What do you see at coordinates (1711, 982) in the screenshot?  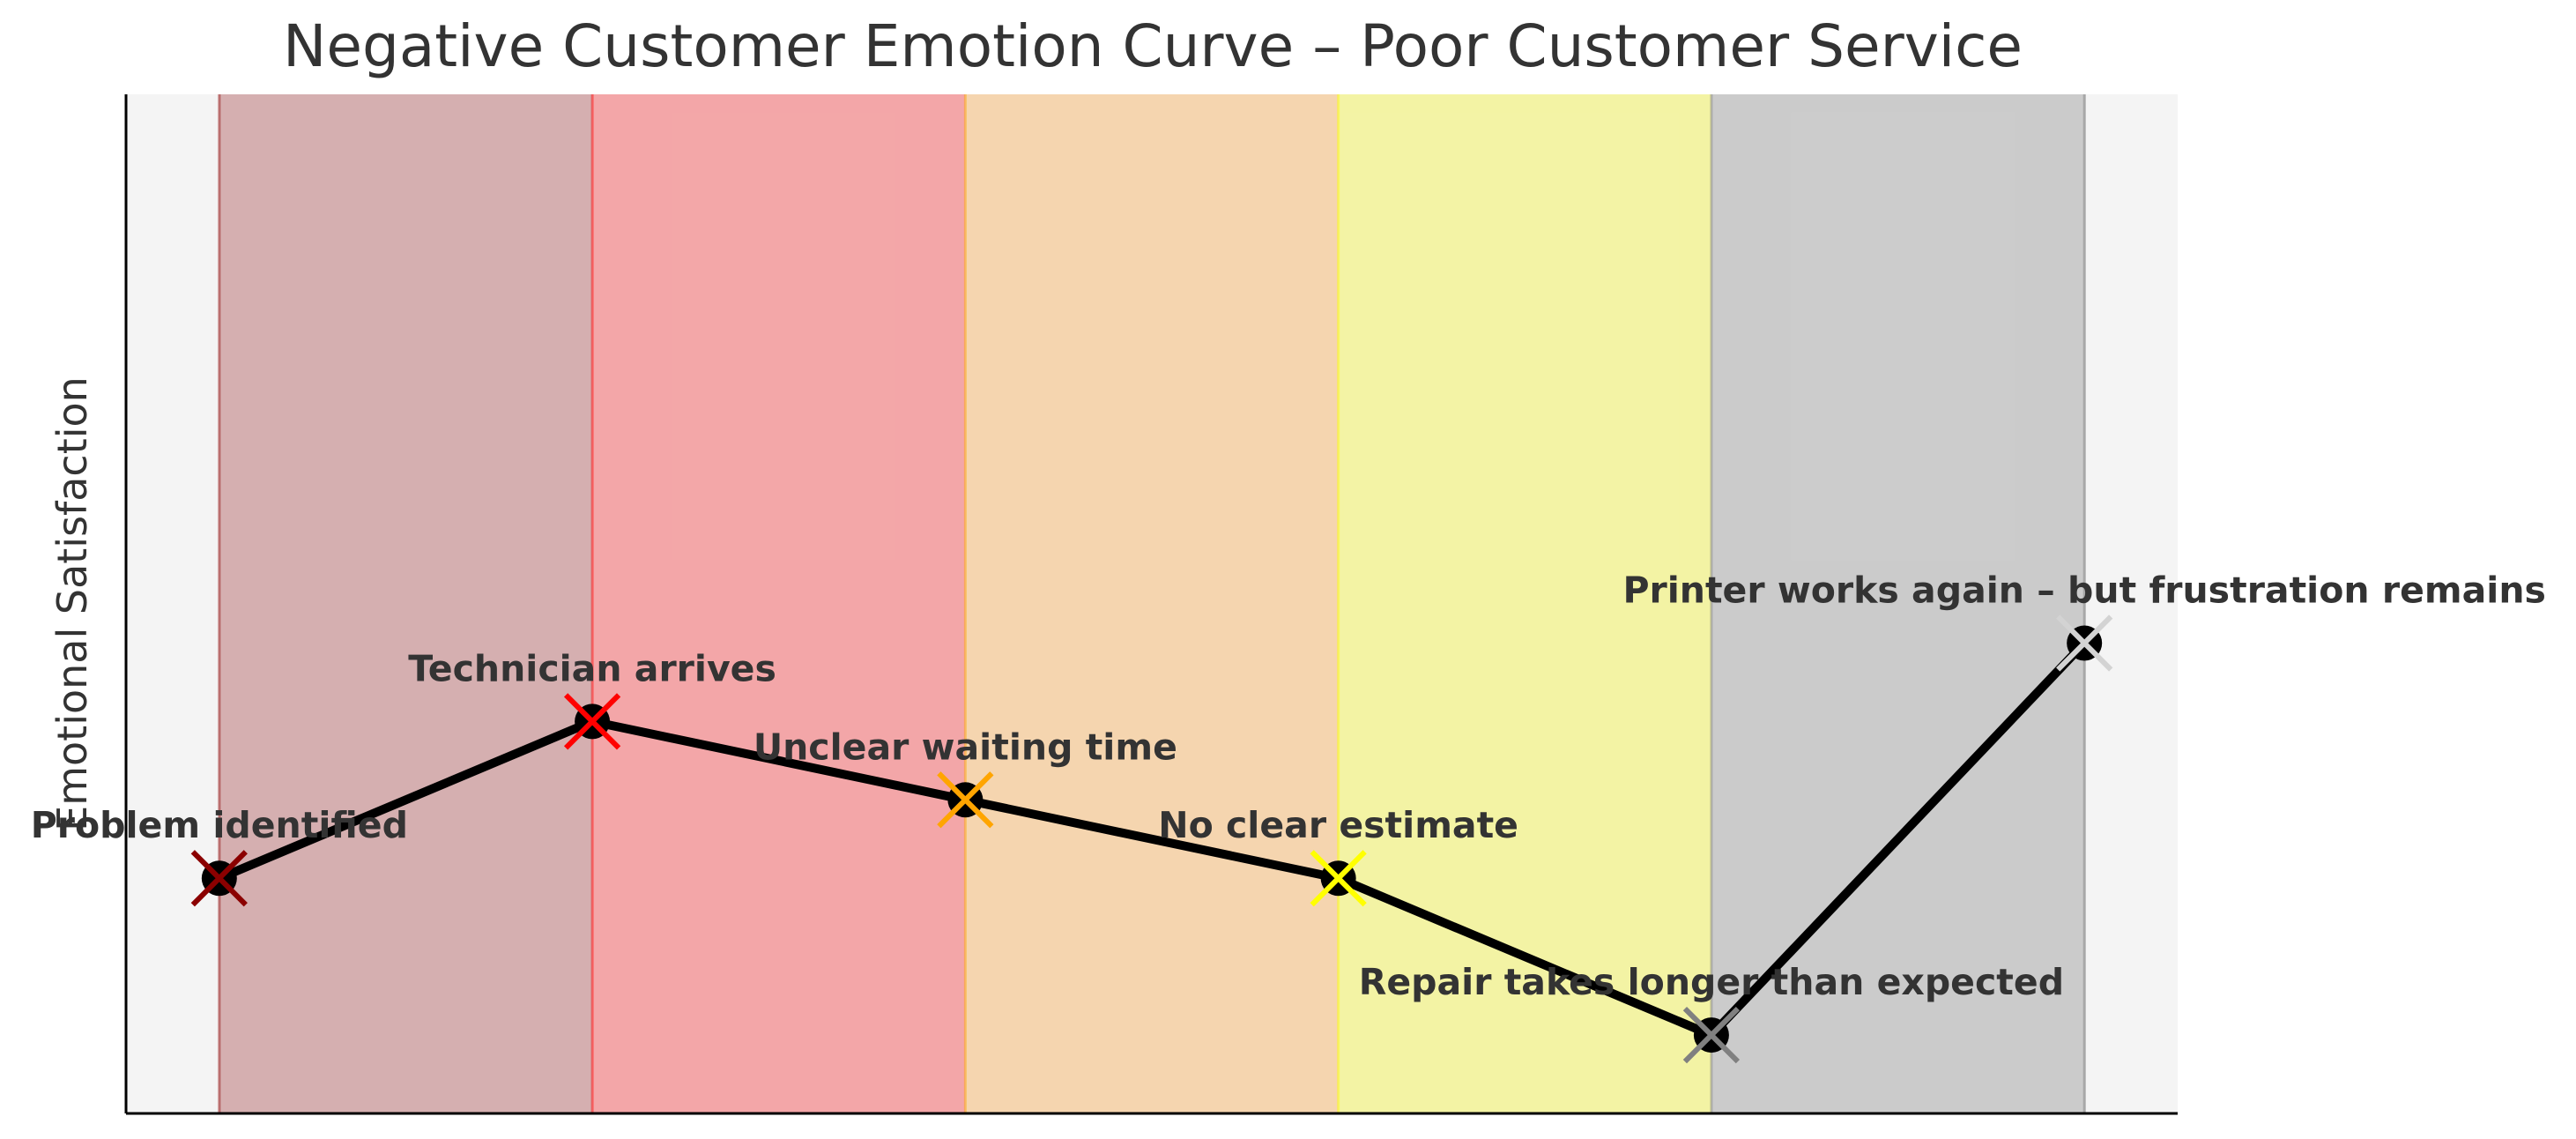 I see `point-label-5: Repair takes longer than expected` at bounding box center [1711, 982].